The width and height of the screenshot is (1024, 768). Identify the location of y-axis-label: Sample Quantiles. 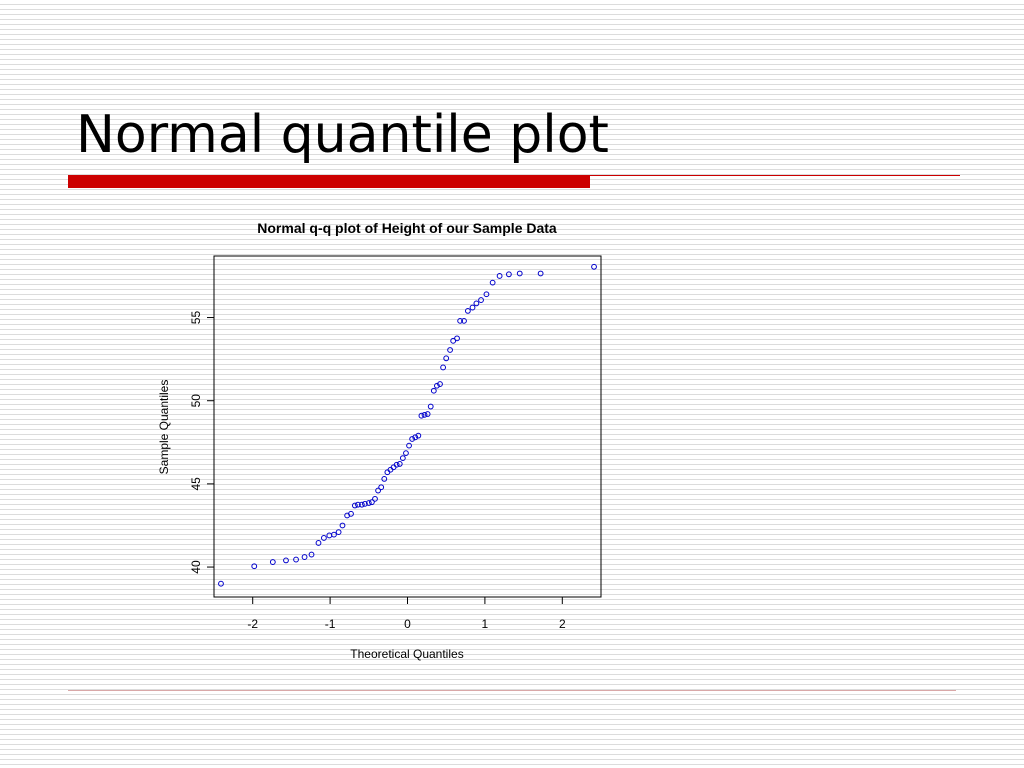
(164, 427).